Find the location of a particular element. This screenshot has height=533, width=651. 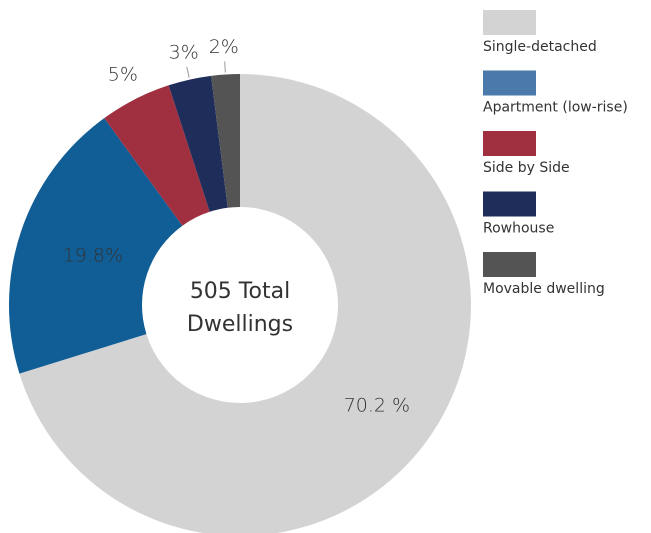

legend-label: Movable dwelling is located at coordinates (544, 289).